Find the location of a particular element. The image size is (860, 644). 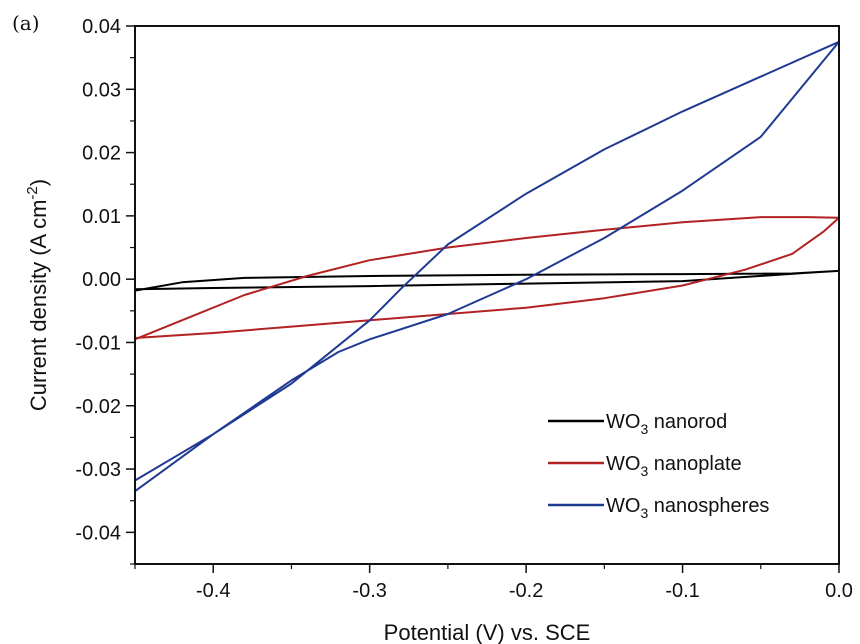

x-tick-label: -0.2 is located at coordinates (526, 591).